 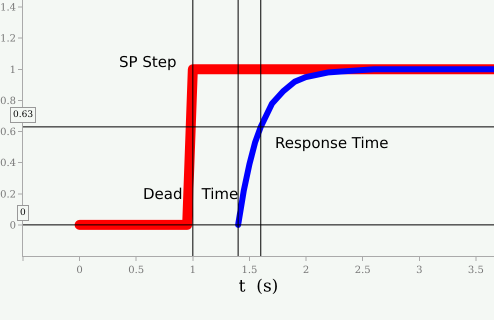 I want to click on annotation: SP Step, so click(x=147, y=62).